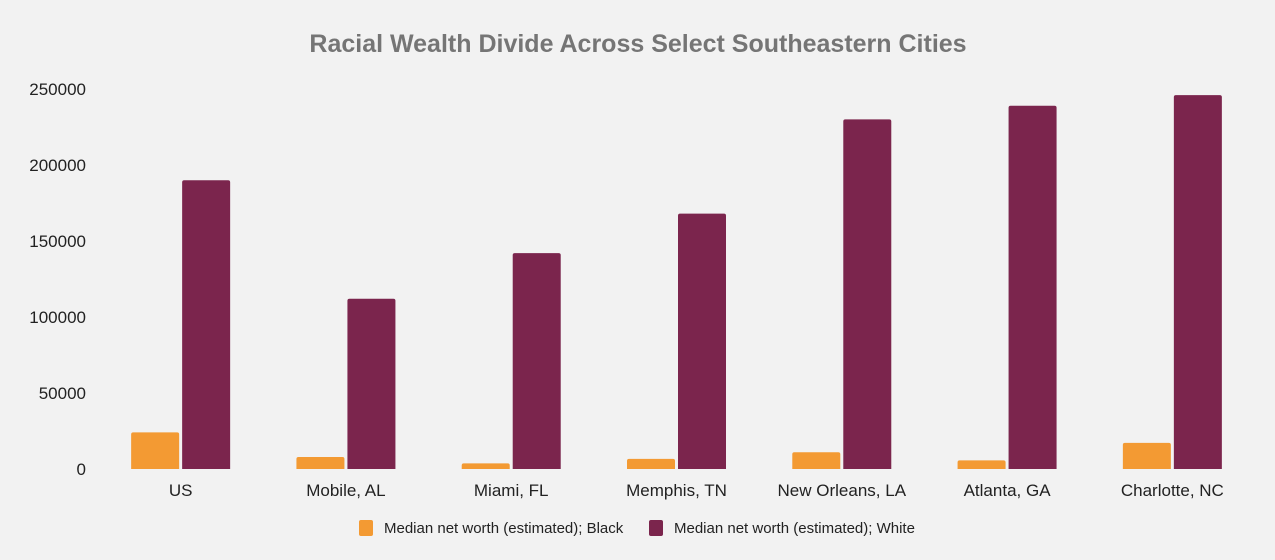  Describe the element at coordinates (181, 490) in the screenshot. I see `x-tick-label: US` at that location.